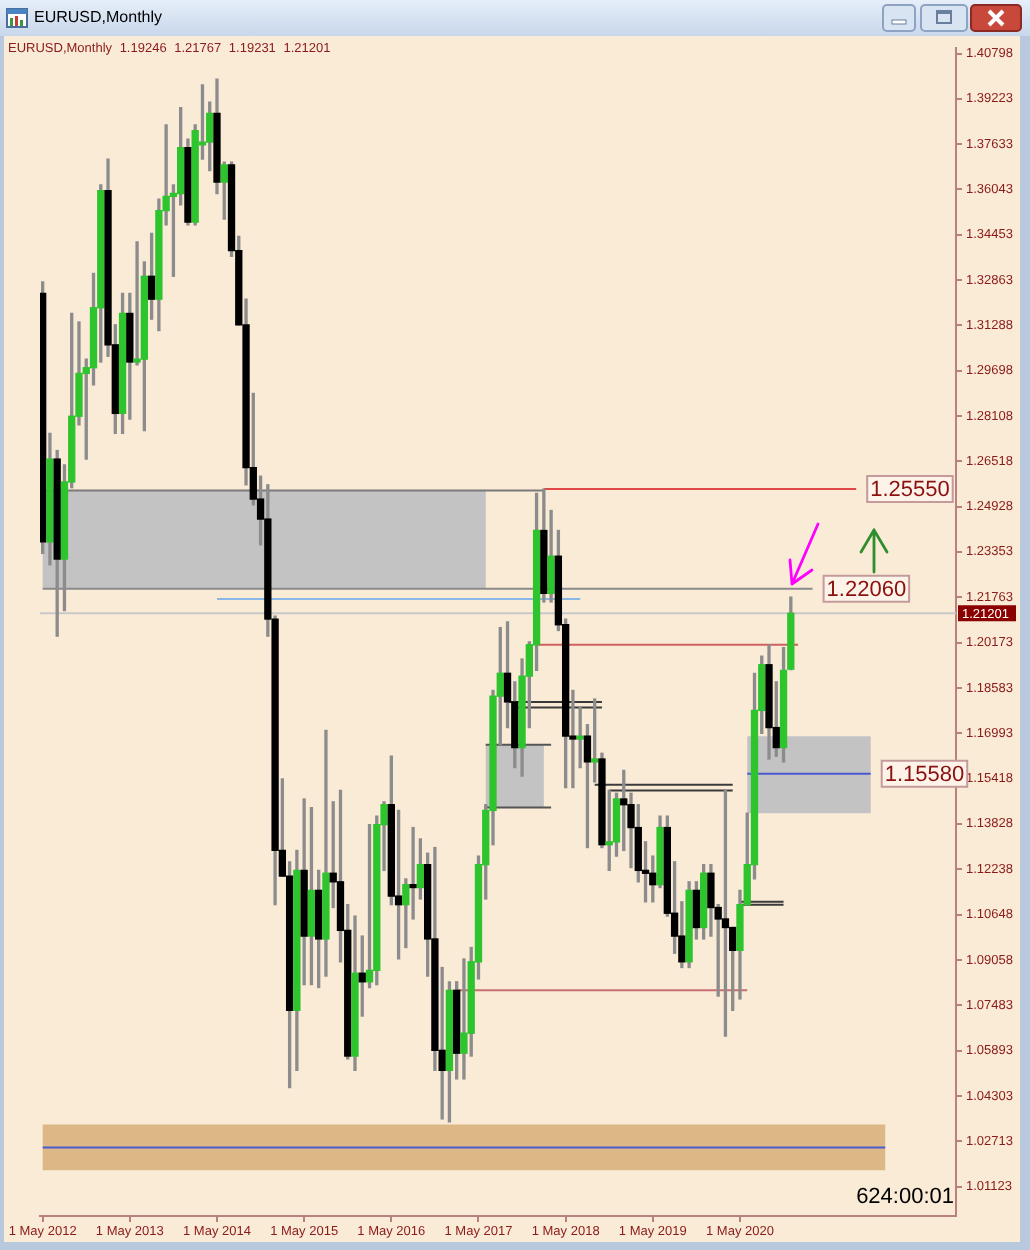  I want to click on chart-title: EURUSD,Monthly, so click(98, 18).